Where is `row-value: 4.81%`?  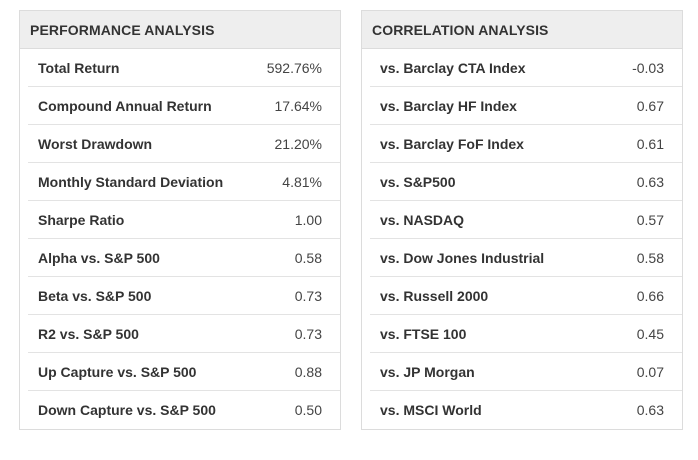
row-value: 4.81% is located at coordinates (302, 181).